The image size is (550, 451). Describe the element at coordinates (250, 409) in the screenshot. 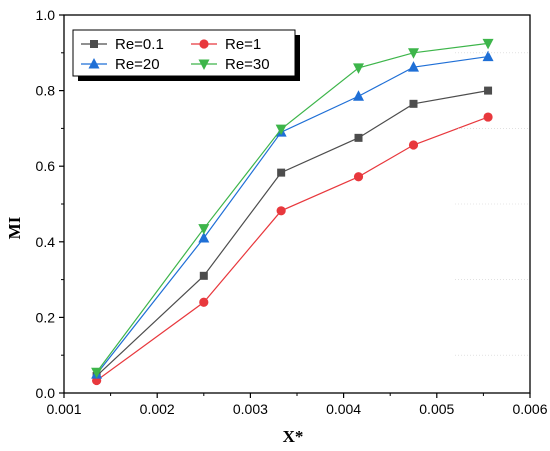

I see `x-tick-label: 0.003` at that location.